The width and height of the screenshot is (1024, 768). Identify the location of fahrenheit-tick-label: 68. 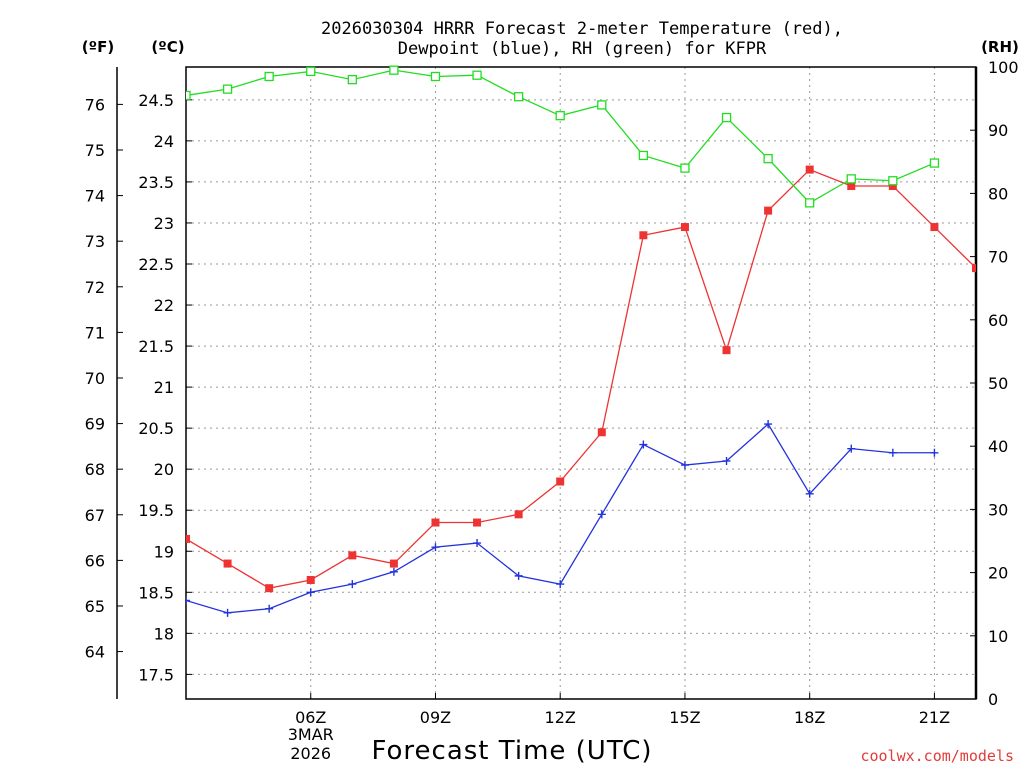
(95, 469).